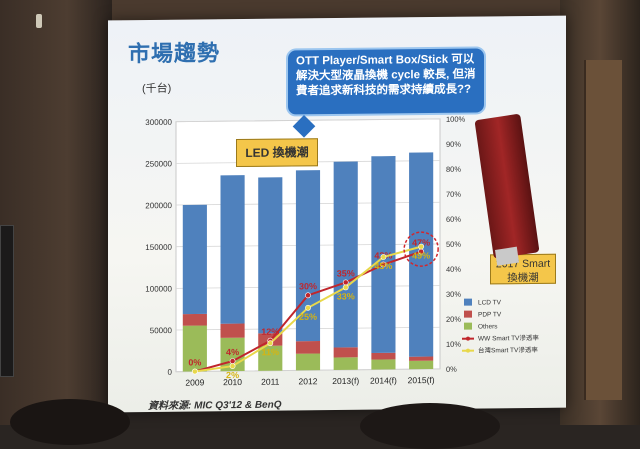 The image size is (640, 449). I want to click on y2-tick-label: 60%, so click(453, 219).